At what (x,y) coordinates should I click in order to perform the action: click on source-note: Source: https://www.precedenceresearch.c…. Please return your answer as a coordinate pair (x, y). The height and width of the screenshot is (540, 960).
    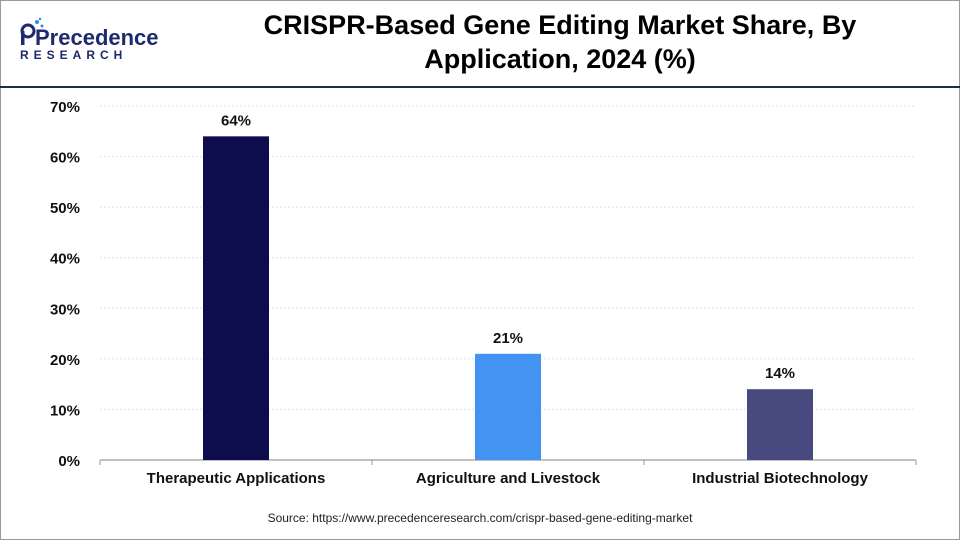
    Looking at the image, I should click on (480, 518).